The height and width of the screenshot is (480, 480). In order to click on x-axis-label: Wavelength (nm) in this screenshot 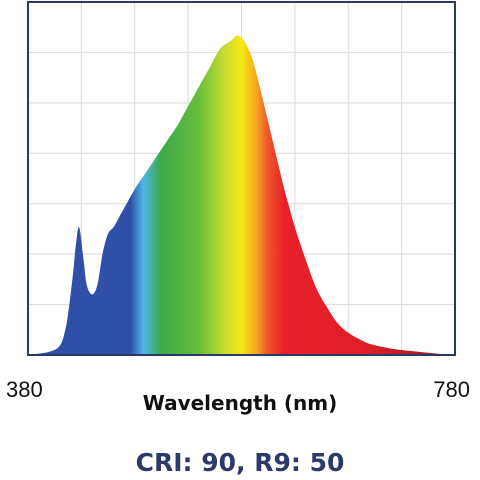, I will do `click(240, 403)`.